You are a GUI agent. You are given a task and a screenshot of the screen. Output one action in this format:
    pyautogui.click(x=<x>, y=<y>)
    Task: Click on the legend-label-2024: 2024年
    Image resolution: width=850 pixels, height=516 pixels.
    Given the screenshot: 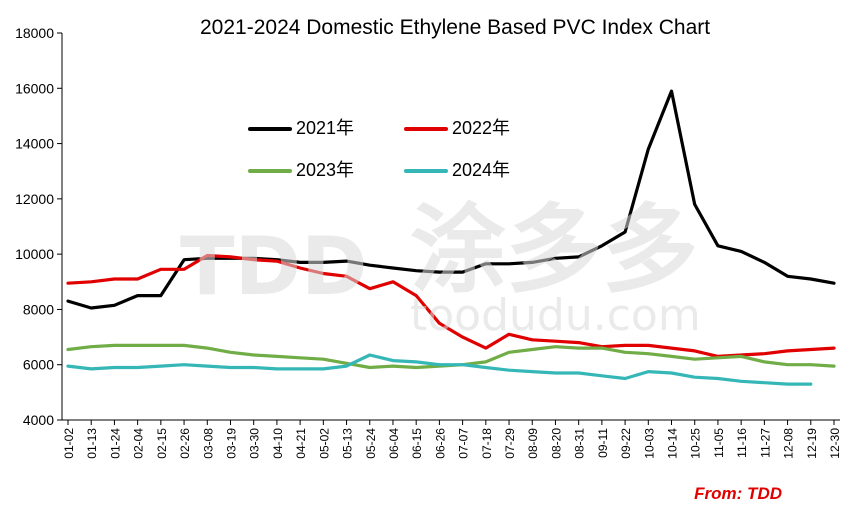 What is the action you would take?
    pyautogui.click(x=481, y=170)
    